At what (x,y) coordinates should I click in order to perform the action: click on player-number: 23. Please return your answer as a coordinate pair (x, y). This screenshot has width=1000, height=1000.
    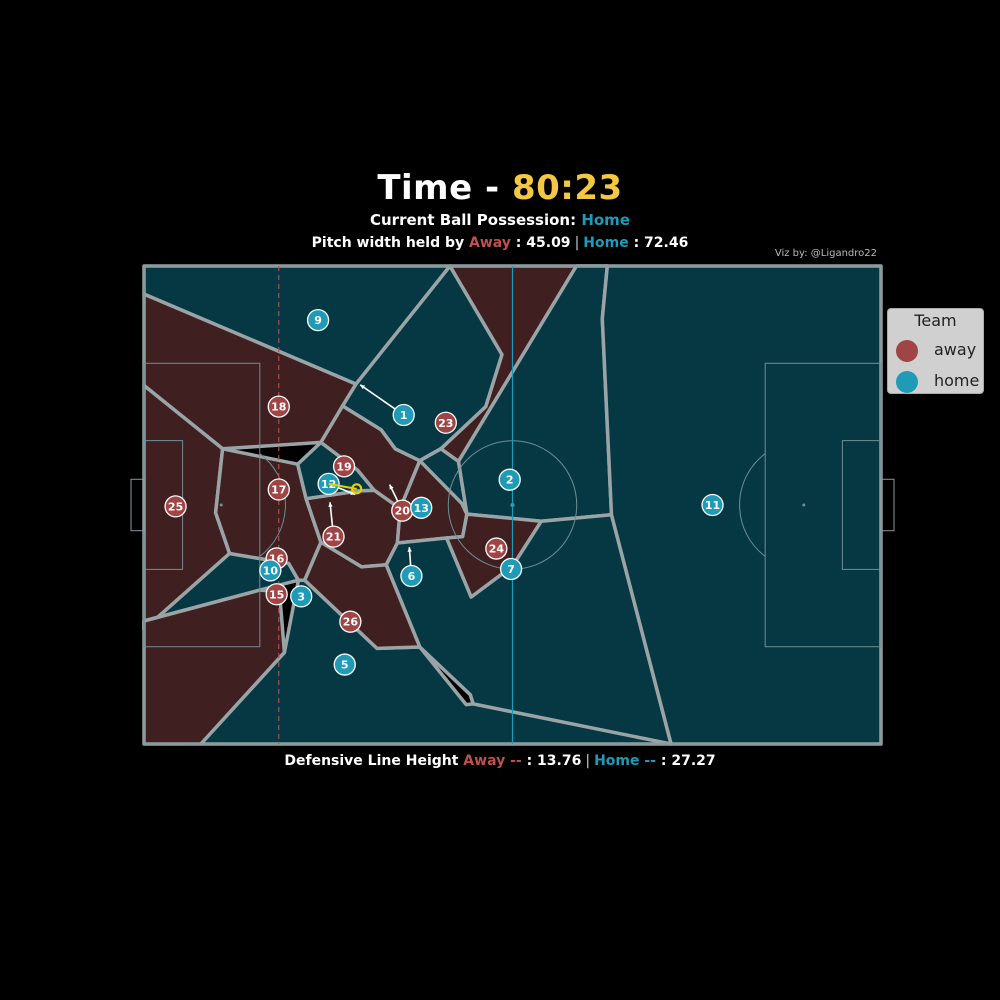
    Looking at the image, I should click on (445, 423).